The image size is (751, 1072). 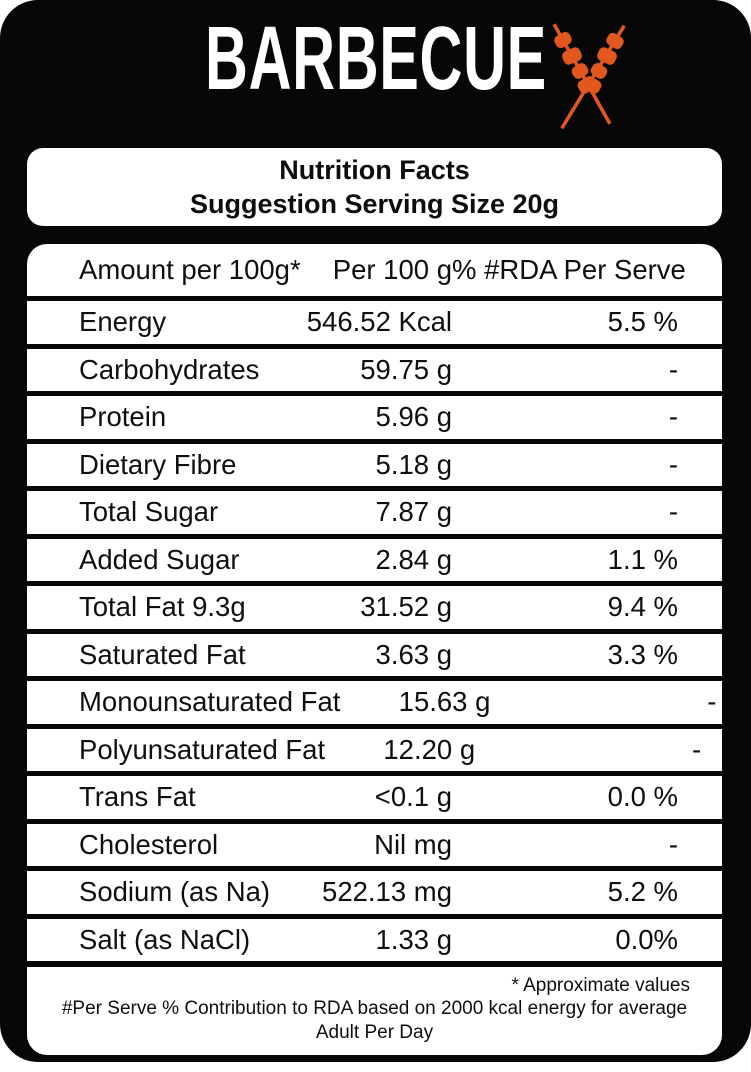 What do you see at coordinates (374, 749) in the screenshot?
I see `table-row: Polyunsaturated Fat 12.20 g -` at bounding box center [374, 749].